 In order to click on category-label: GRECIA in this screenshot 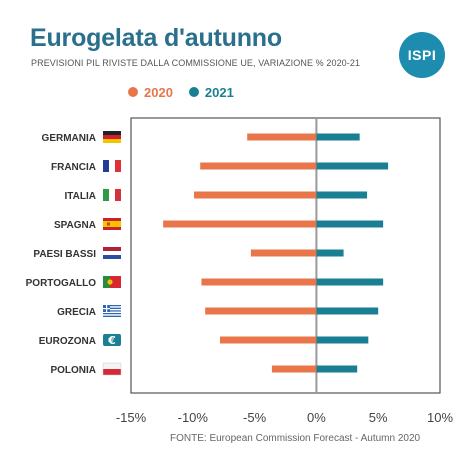, I will do `click(76, 312)`.